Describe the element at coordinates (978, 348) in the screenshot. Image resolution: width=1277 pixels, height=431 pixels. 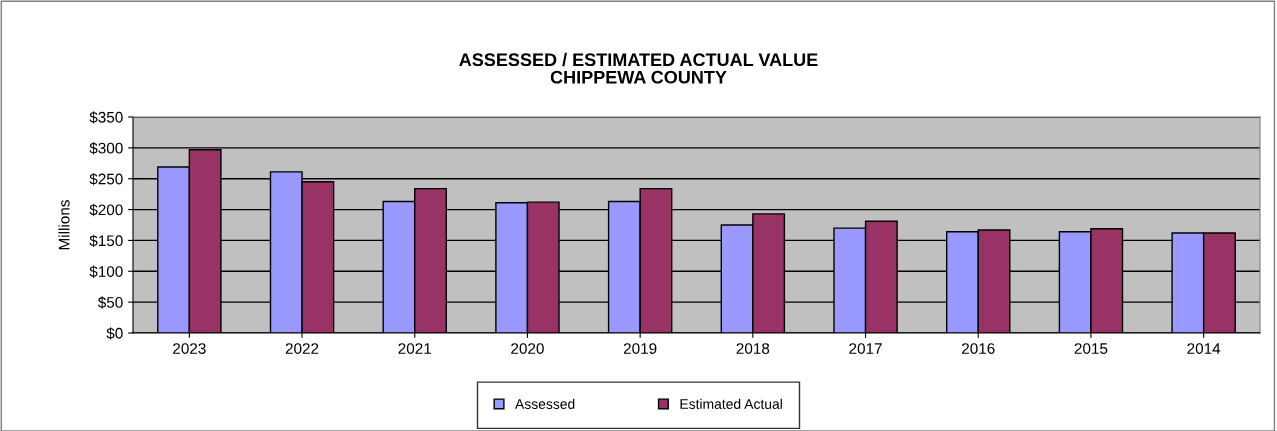
I see `x-tick-label: 2016` at that location.